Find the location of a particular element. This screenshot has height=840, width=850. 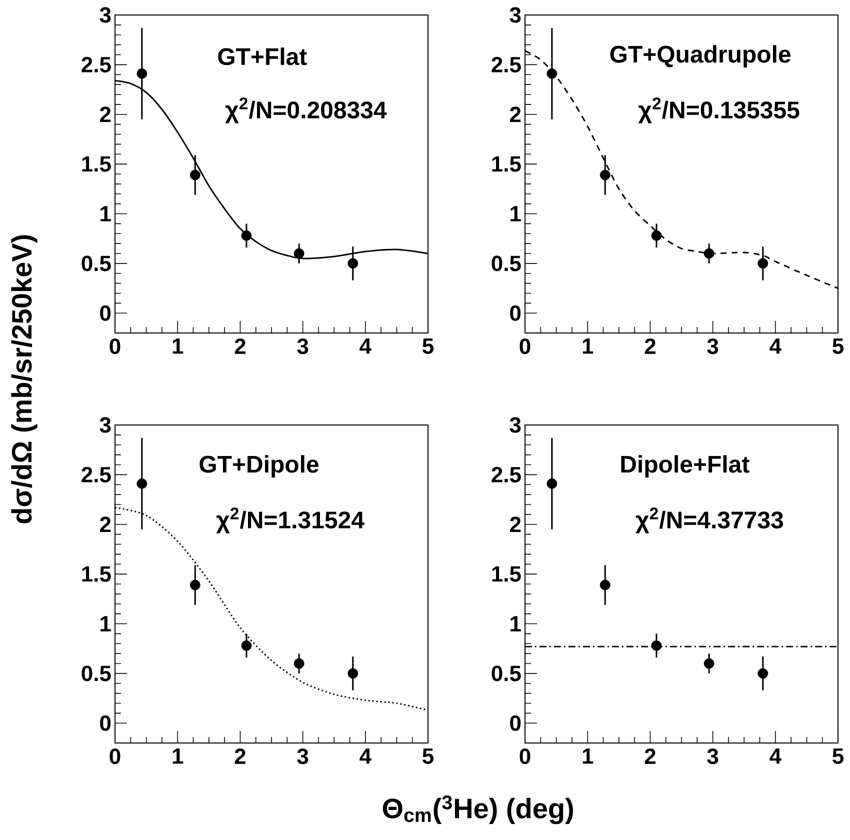

annotation: GT+Quadrupole is located at coordinates (700, 56).